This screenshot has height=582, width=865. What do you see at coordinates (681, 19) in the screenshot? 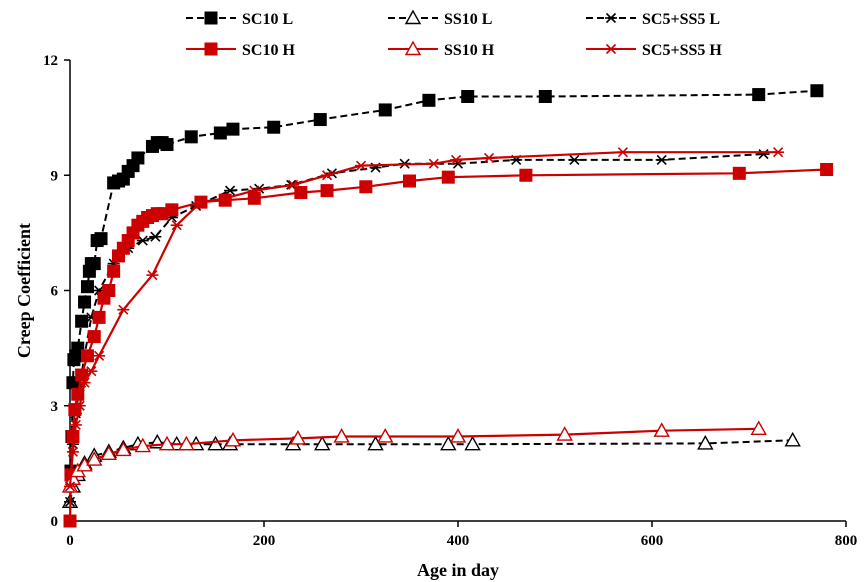
I see `legend-label: SC5+SS5 L` at bounding box center [681, 19].